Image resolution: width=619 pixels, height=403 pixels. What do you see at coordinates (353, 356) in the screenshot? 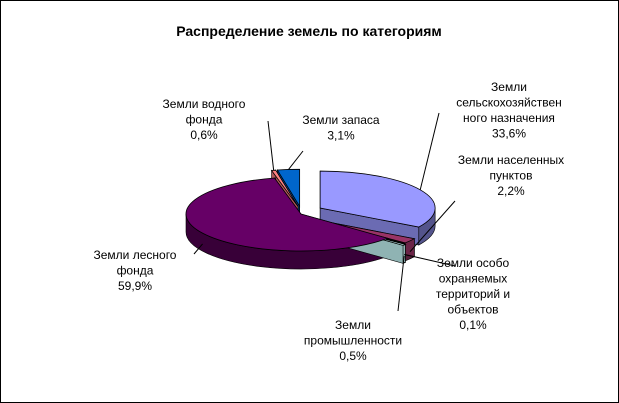
I see `data-label-percent: 0,5%` at bounding box center [353, 356].